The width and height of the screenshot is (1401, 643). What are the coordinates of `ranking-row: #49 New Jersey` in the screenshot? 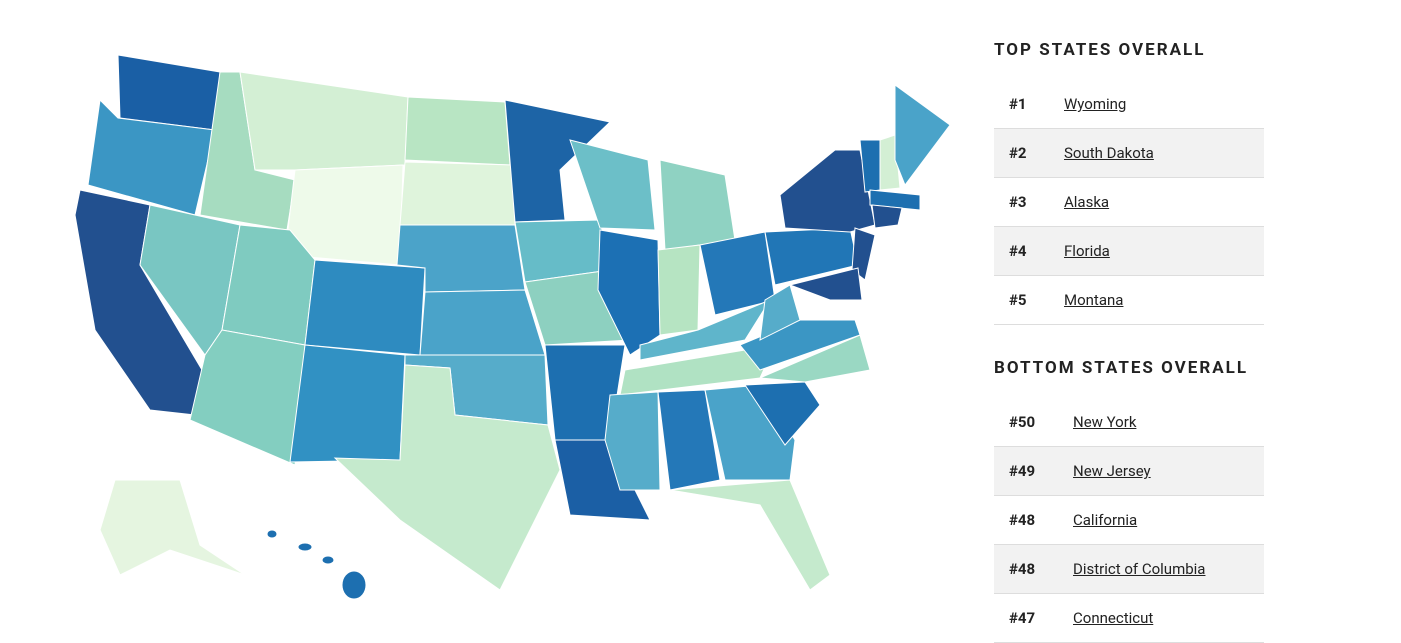 It's located at (1129, 471).